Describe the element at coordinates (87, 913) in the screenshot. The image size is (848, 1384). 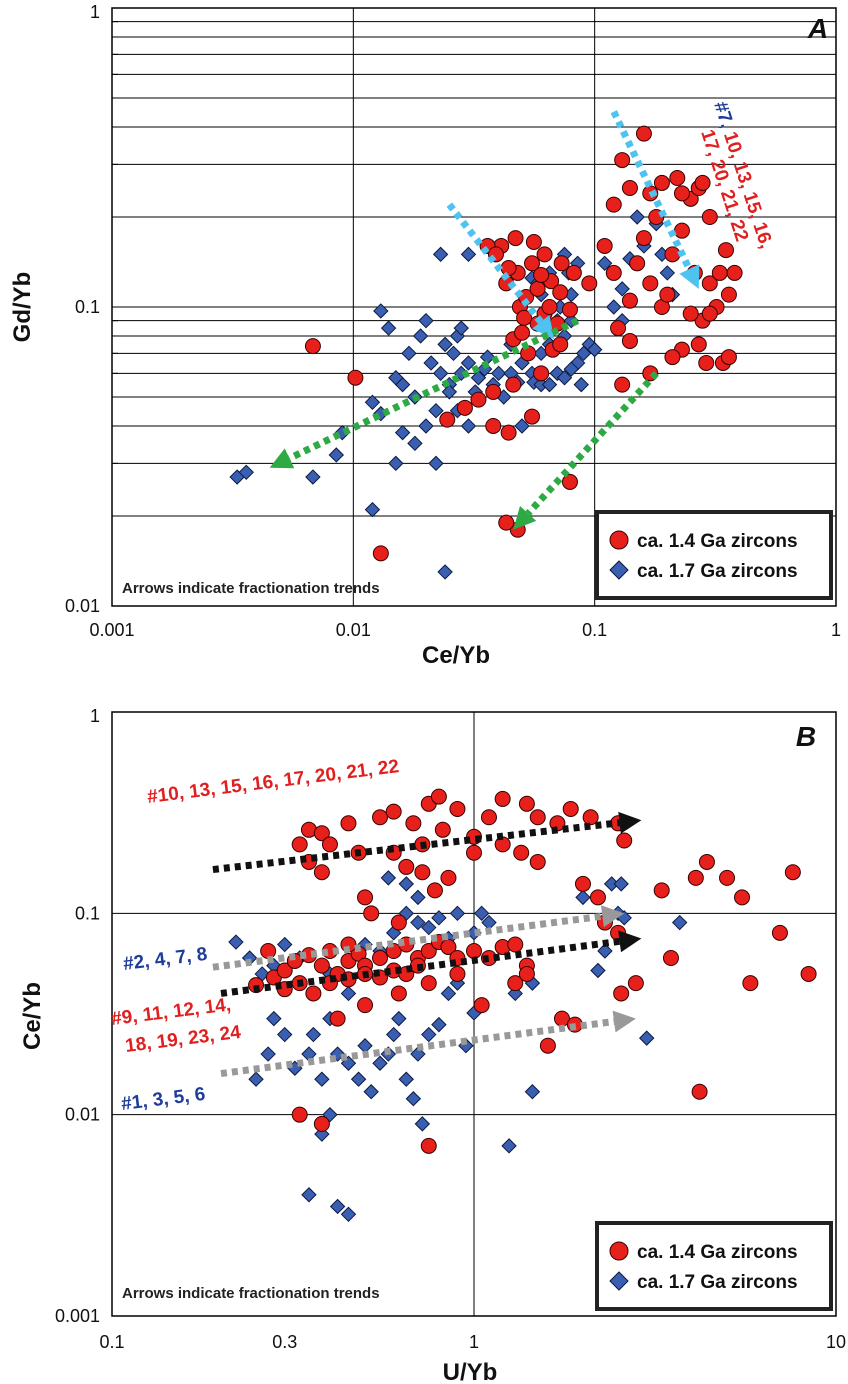
I see `panel-b-y-tick-label: 0.1` at that location.